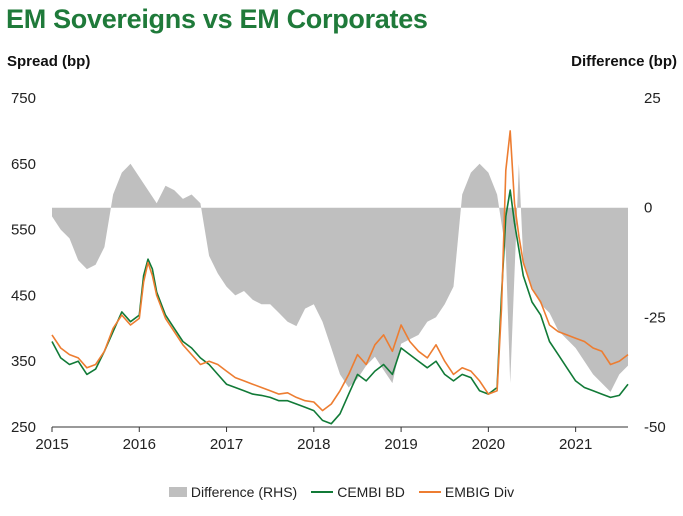  Describe the element at coordinates (23, 230) in the screenshot. I see `y-tick-label: 550` at that location.